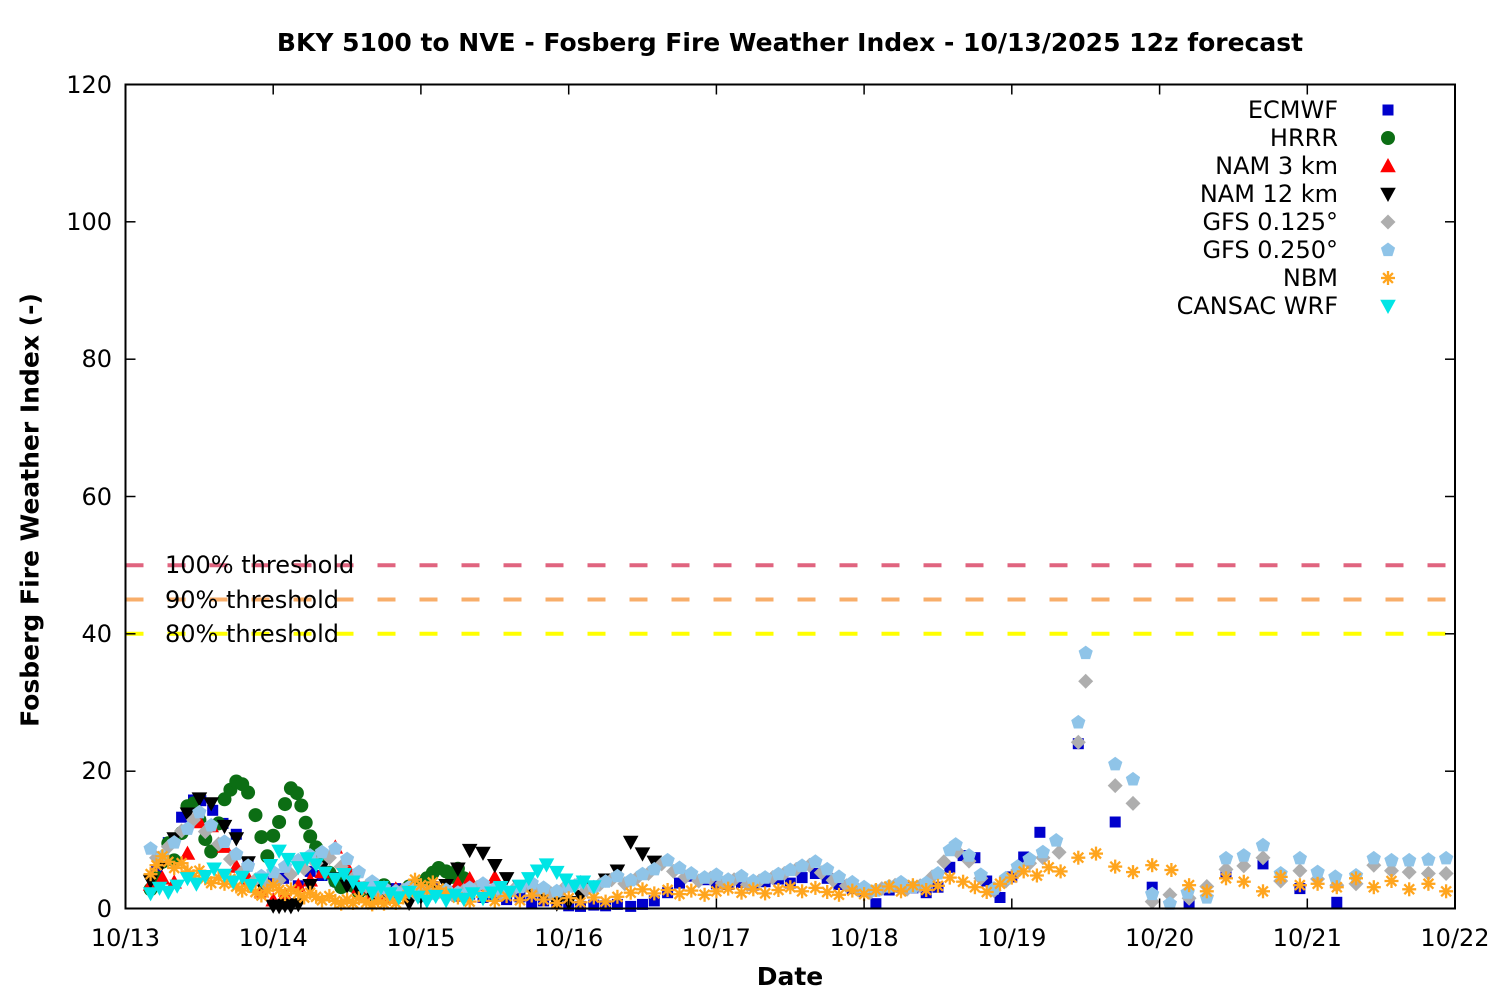 The width and height of the screenshot is (1500, 1000). I want to click on y-tick-label-0: 0, so click(104, 908).